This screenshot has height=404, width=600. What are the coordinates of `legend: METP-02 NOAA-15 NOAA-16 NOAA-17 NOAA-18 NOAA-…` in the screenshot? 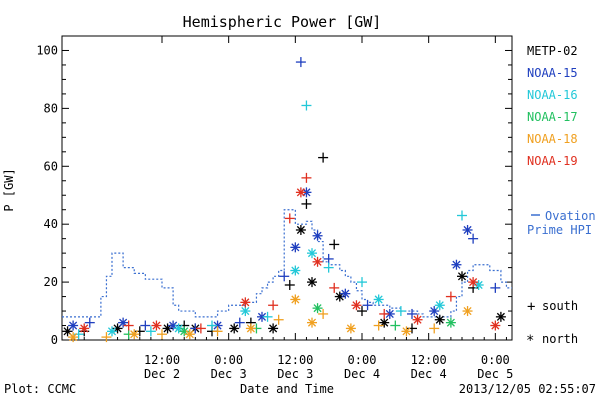 It's located at (552, 106).